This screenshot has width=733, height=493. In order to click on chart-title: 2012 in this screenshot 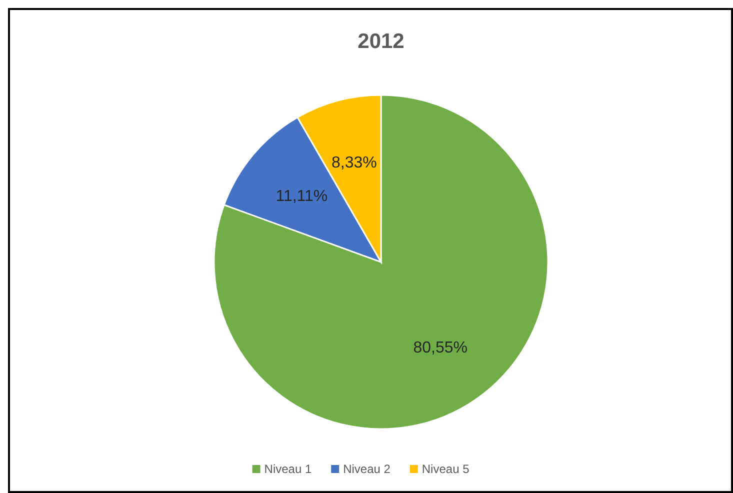, I will do `click(381, 41)`.